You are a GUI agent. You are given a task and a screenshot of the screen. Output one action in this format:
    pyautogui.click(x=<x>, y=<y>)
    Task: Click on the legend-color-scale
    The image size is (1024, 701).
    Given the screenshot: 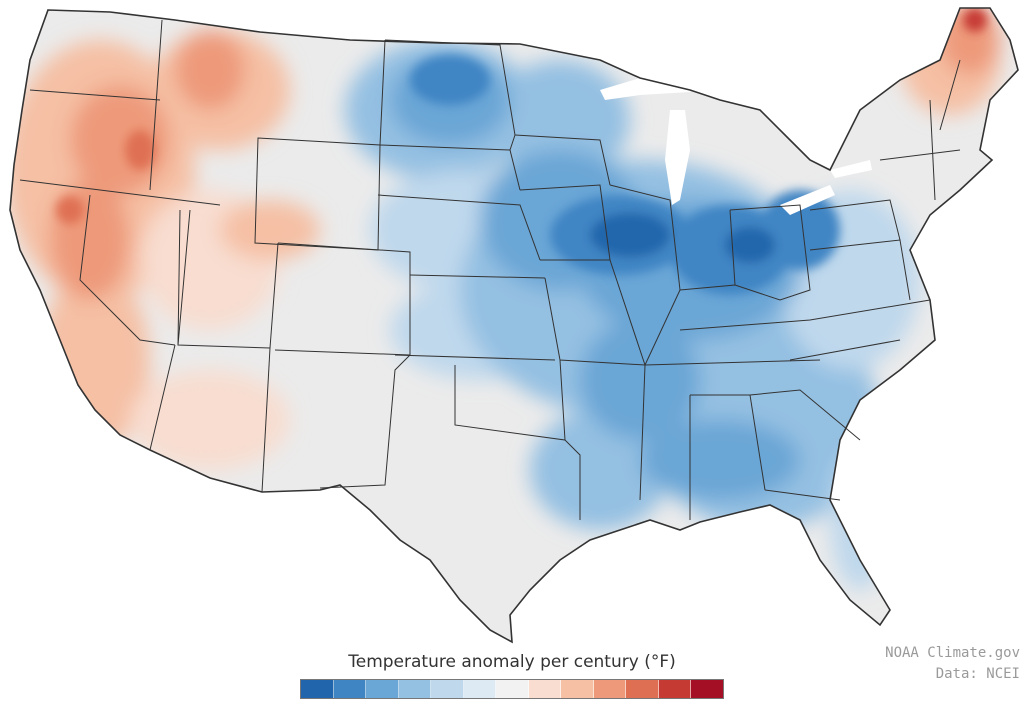 What is the action you would take?
    pyautogui.click(x=512, y=689)
    